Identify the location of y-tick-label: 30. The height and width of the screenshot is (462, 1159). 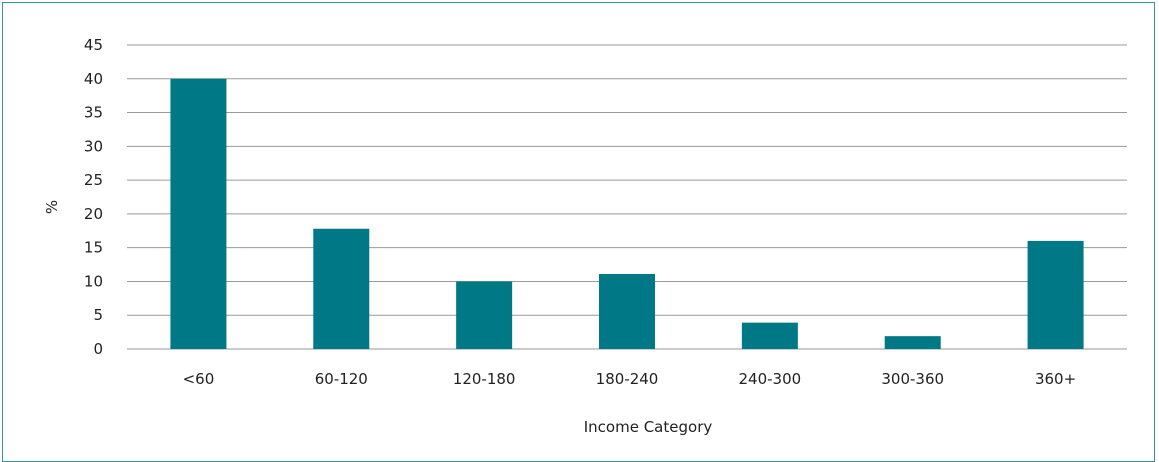
(93, 146).